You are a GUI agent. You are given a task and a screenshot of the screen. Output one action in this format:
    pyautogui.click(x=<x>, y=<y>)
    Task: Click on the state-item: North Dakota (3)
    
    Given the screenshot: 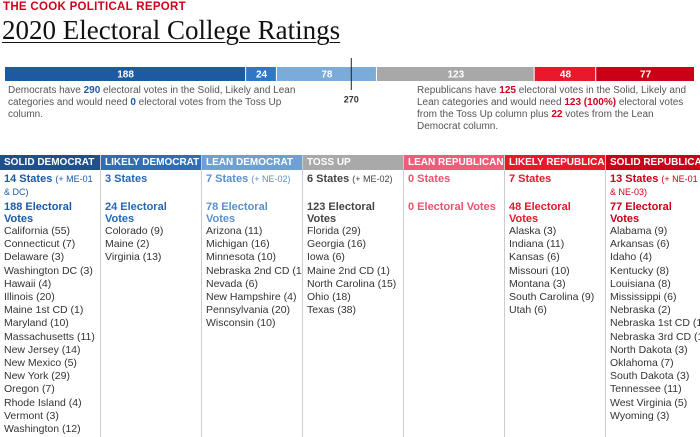 What is the action you would take?
    pyautogui.click(x=649, y=349)
    